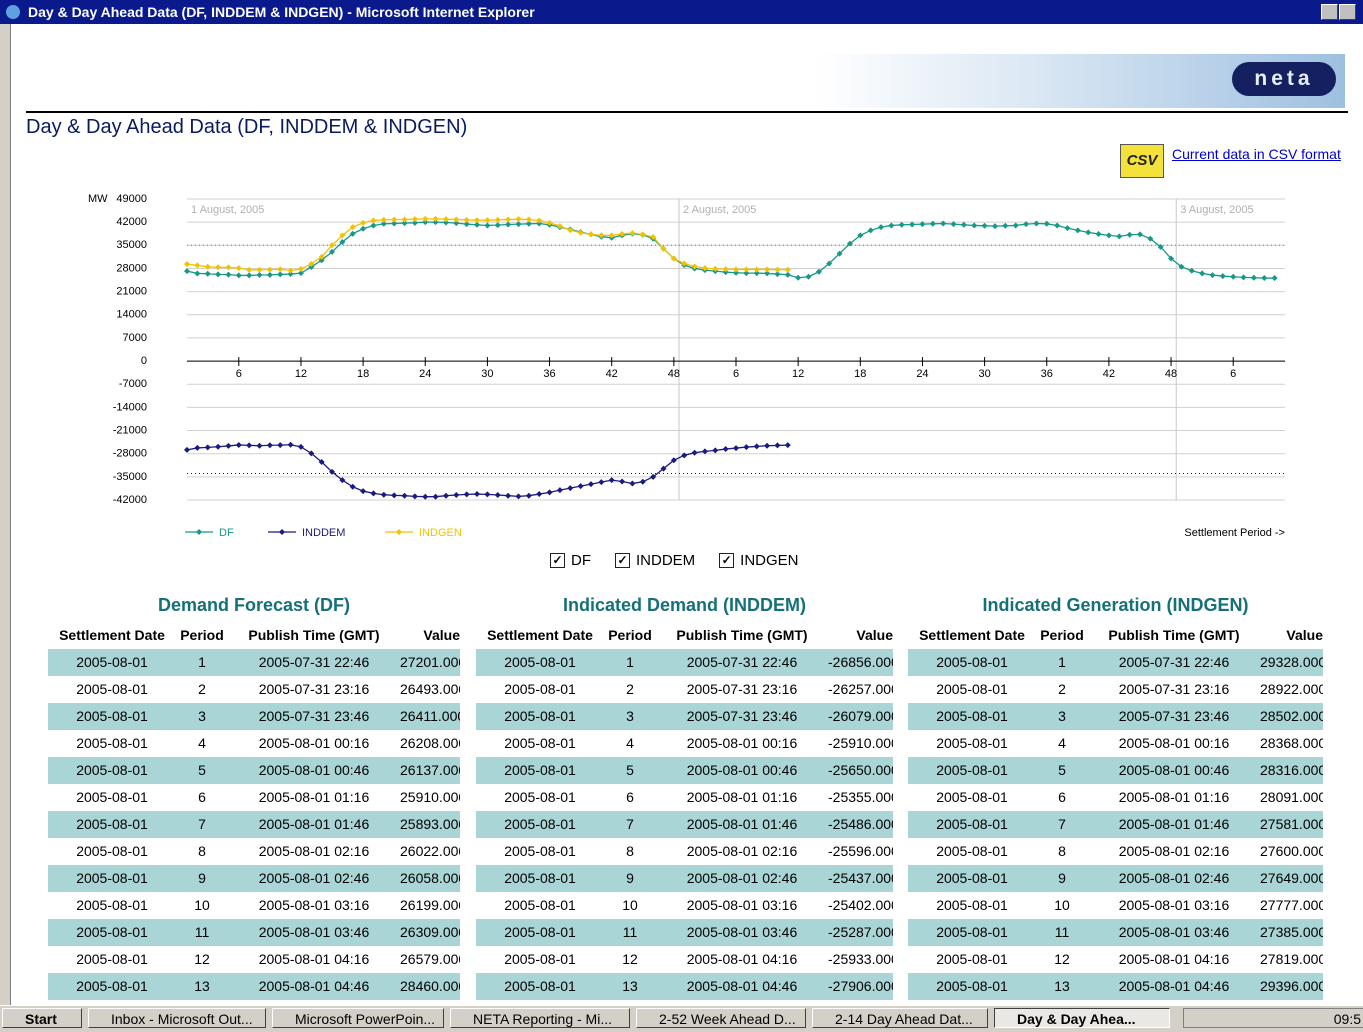 This screenshot has width=1363, height=1032. What do you see at coordinates (1291, 797) in the screenshot?
I see `table-cell: 28091.000` at bounding box center [1291, 797].